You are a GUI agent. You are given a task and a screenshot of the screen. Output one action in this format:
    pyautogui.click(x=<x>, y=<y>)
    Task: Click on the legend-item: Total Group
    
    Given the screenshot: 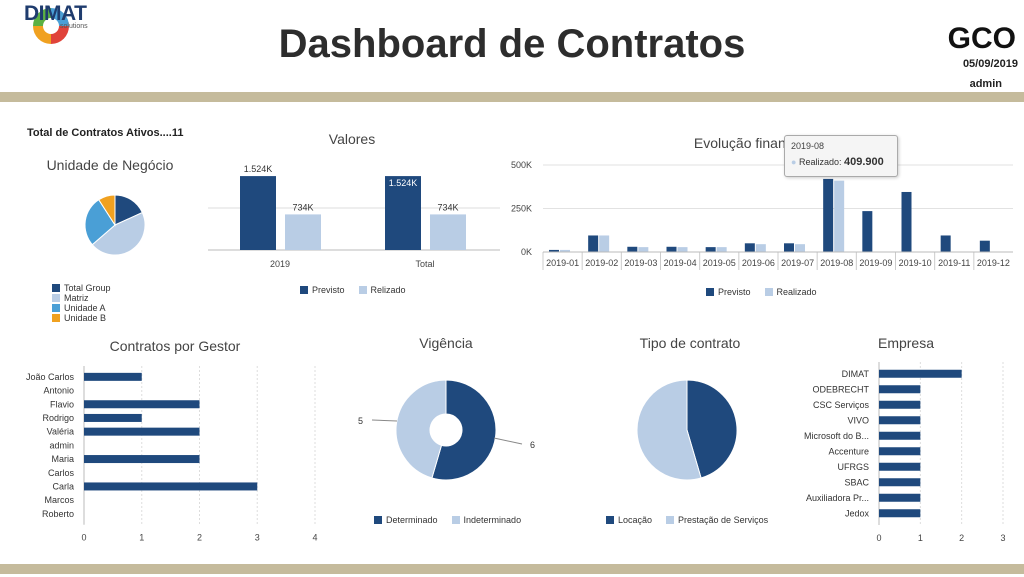 What is the action you would take?
    pyautogui.click(x=87, y=288)
    